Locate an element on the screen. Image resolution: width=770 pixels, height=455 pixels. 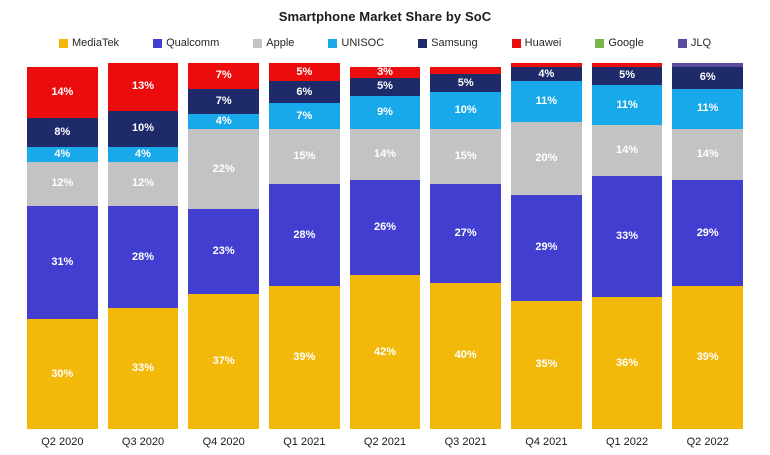
bar-segment-qualcomm: 33% is located at coordinates (627, 237).